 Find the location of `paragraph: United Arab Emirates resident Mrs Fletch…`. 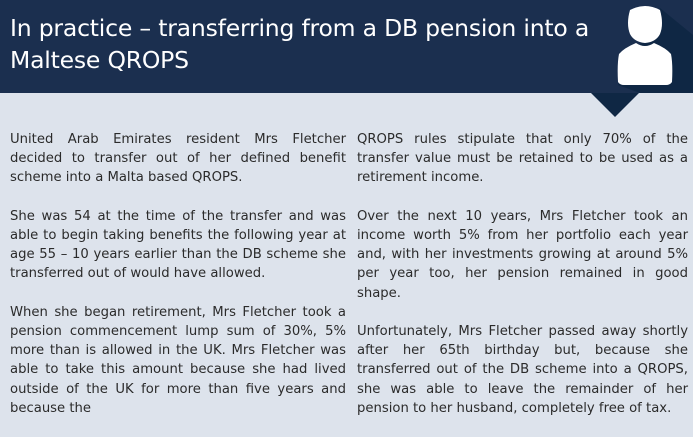

paragraph: United Arab Emirates resident Mrs Fletch… is located at coordinates (178, 159).